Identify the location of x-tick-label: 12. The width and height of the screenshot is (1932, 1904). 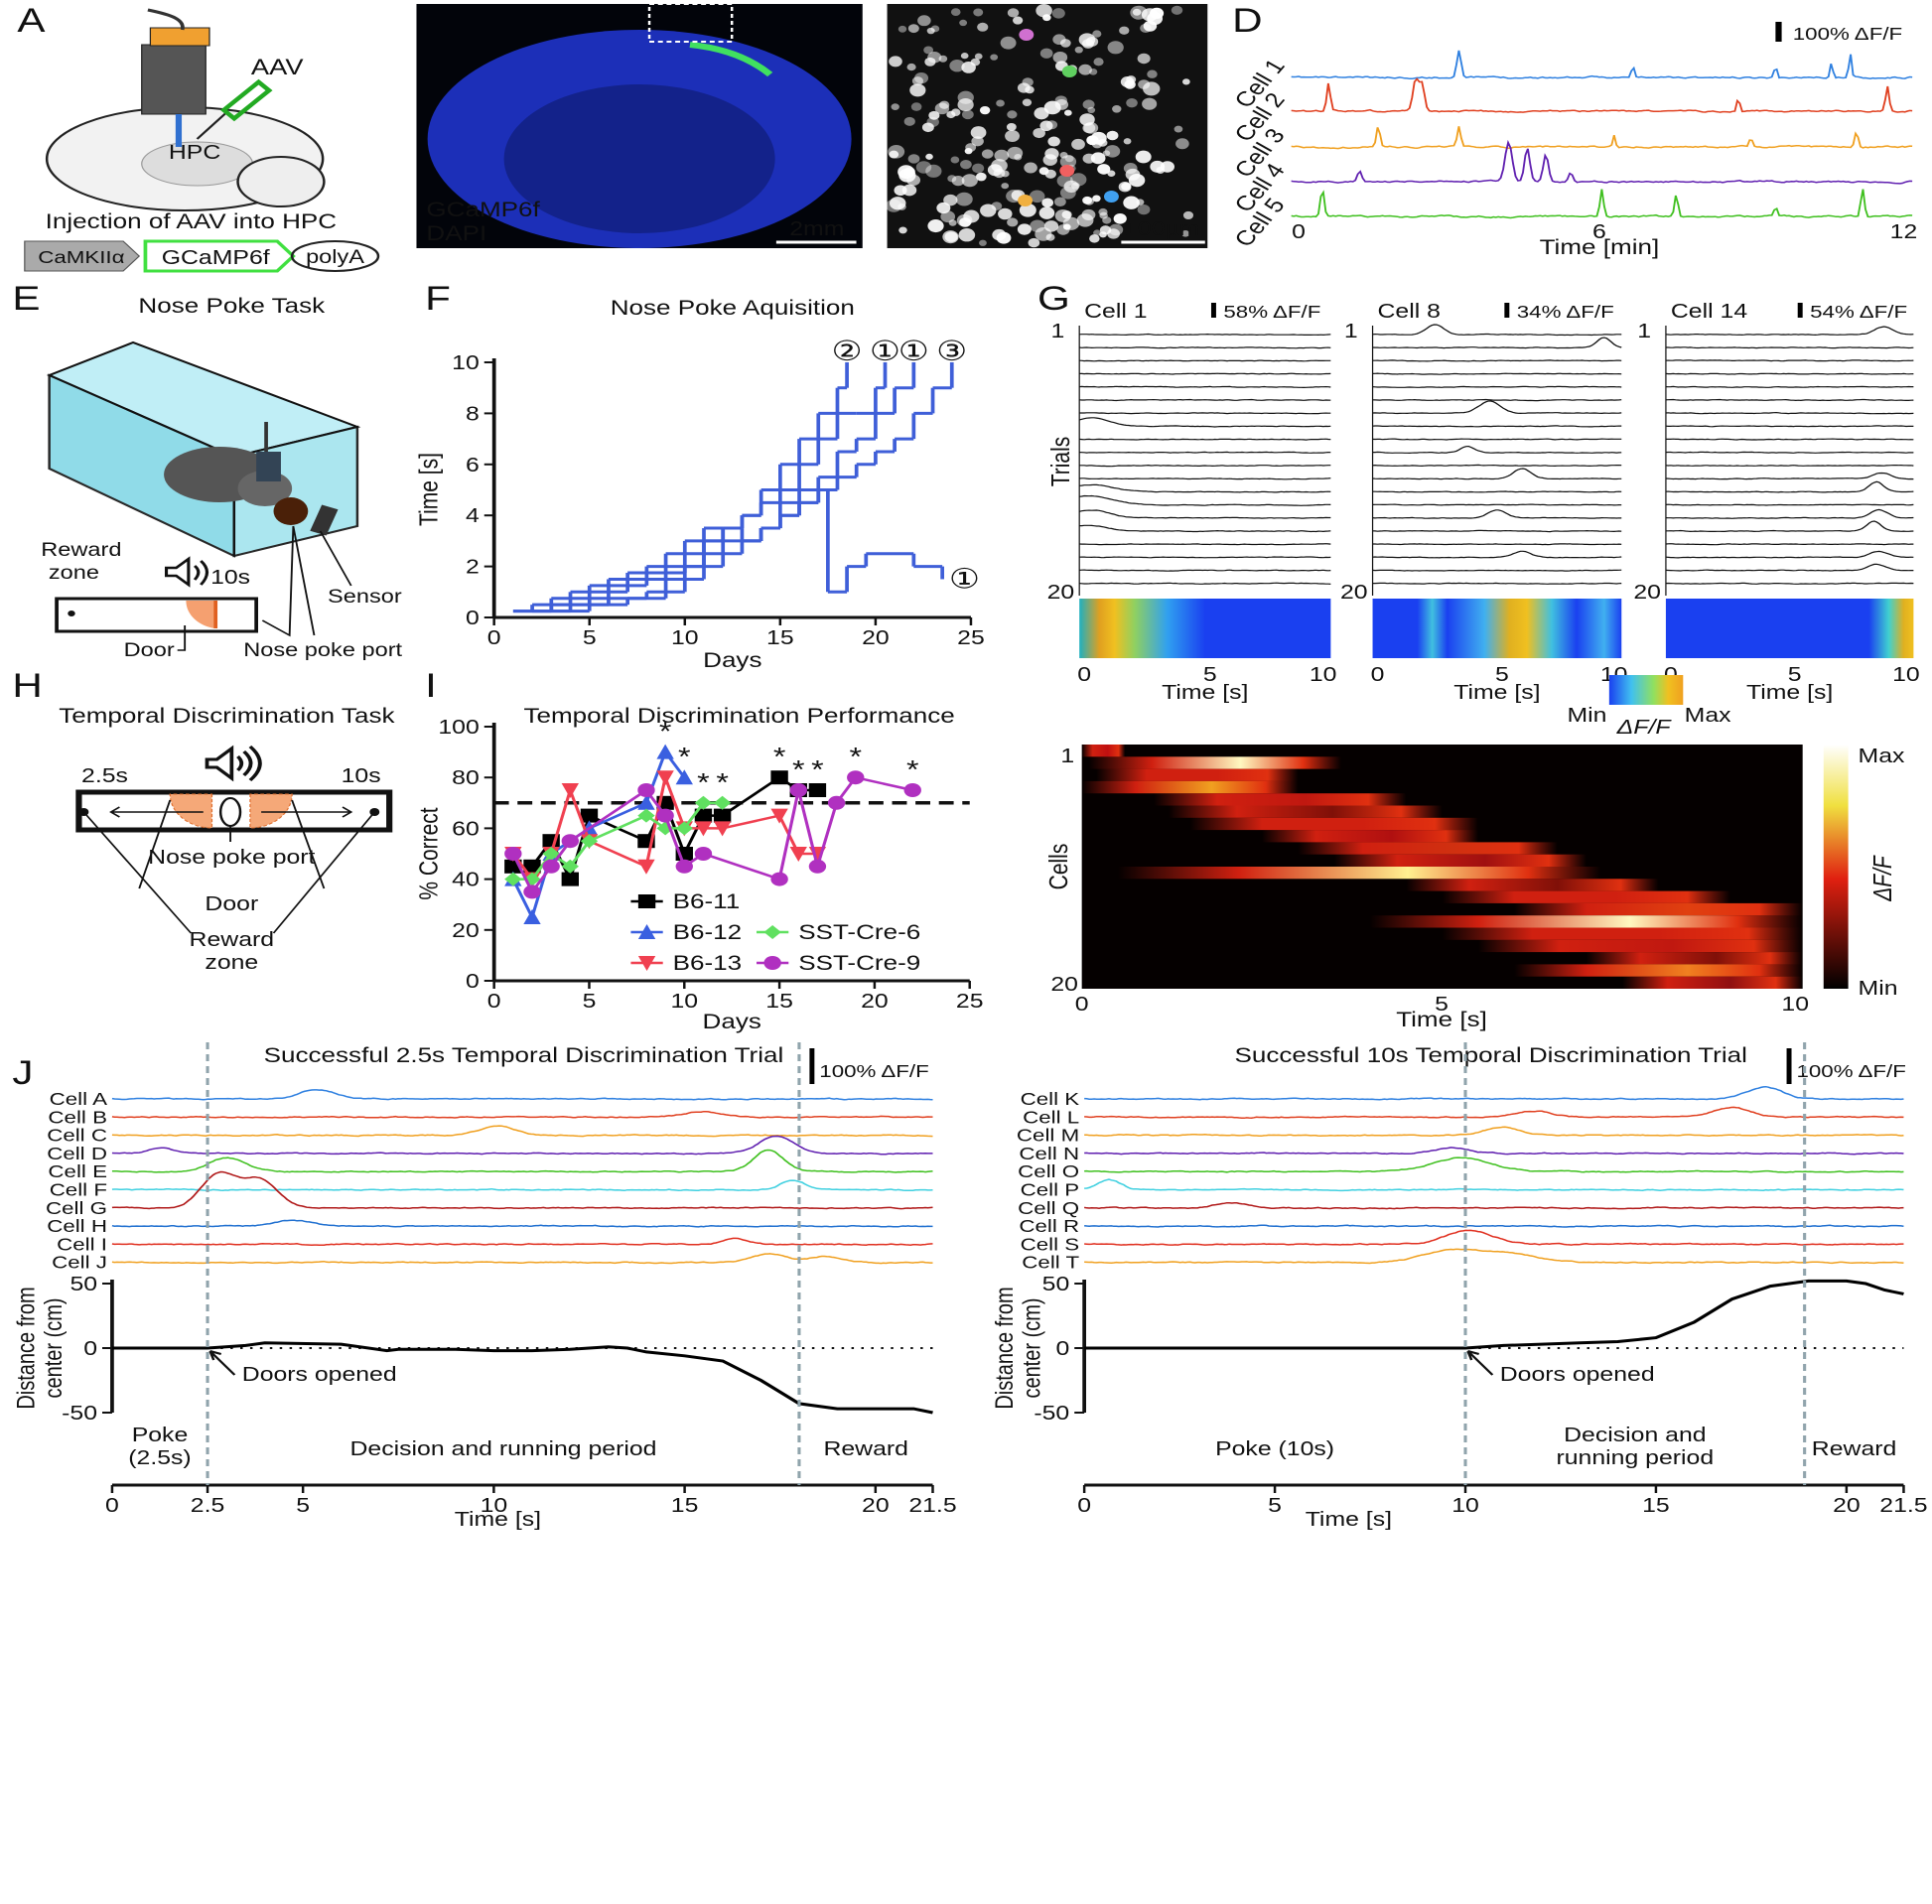
(1904, 231).